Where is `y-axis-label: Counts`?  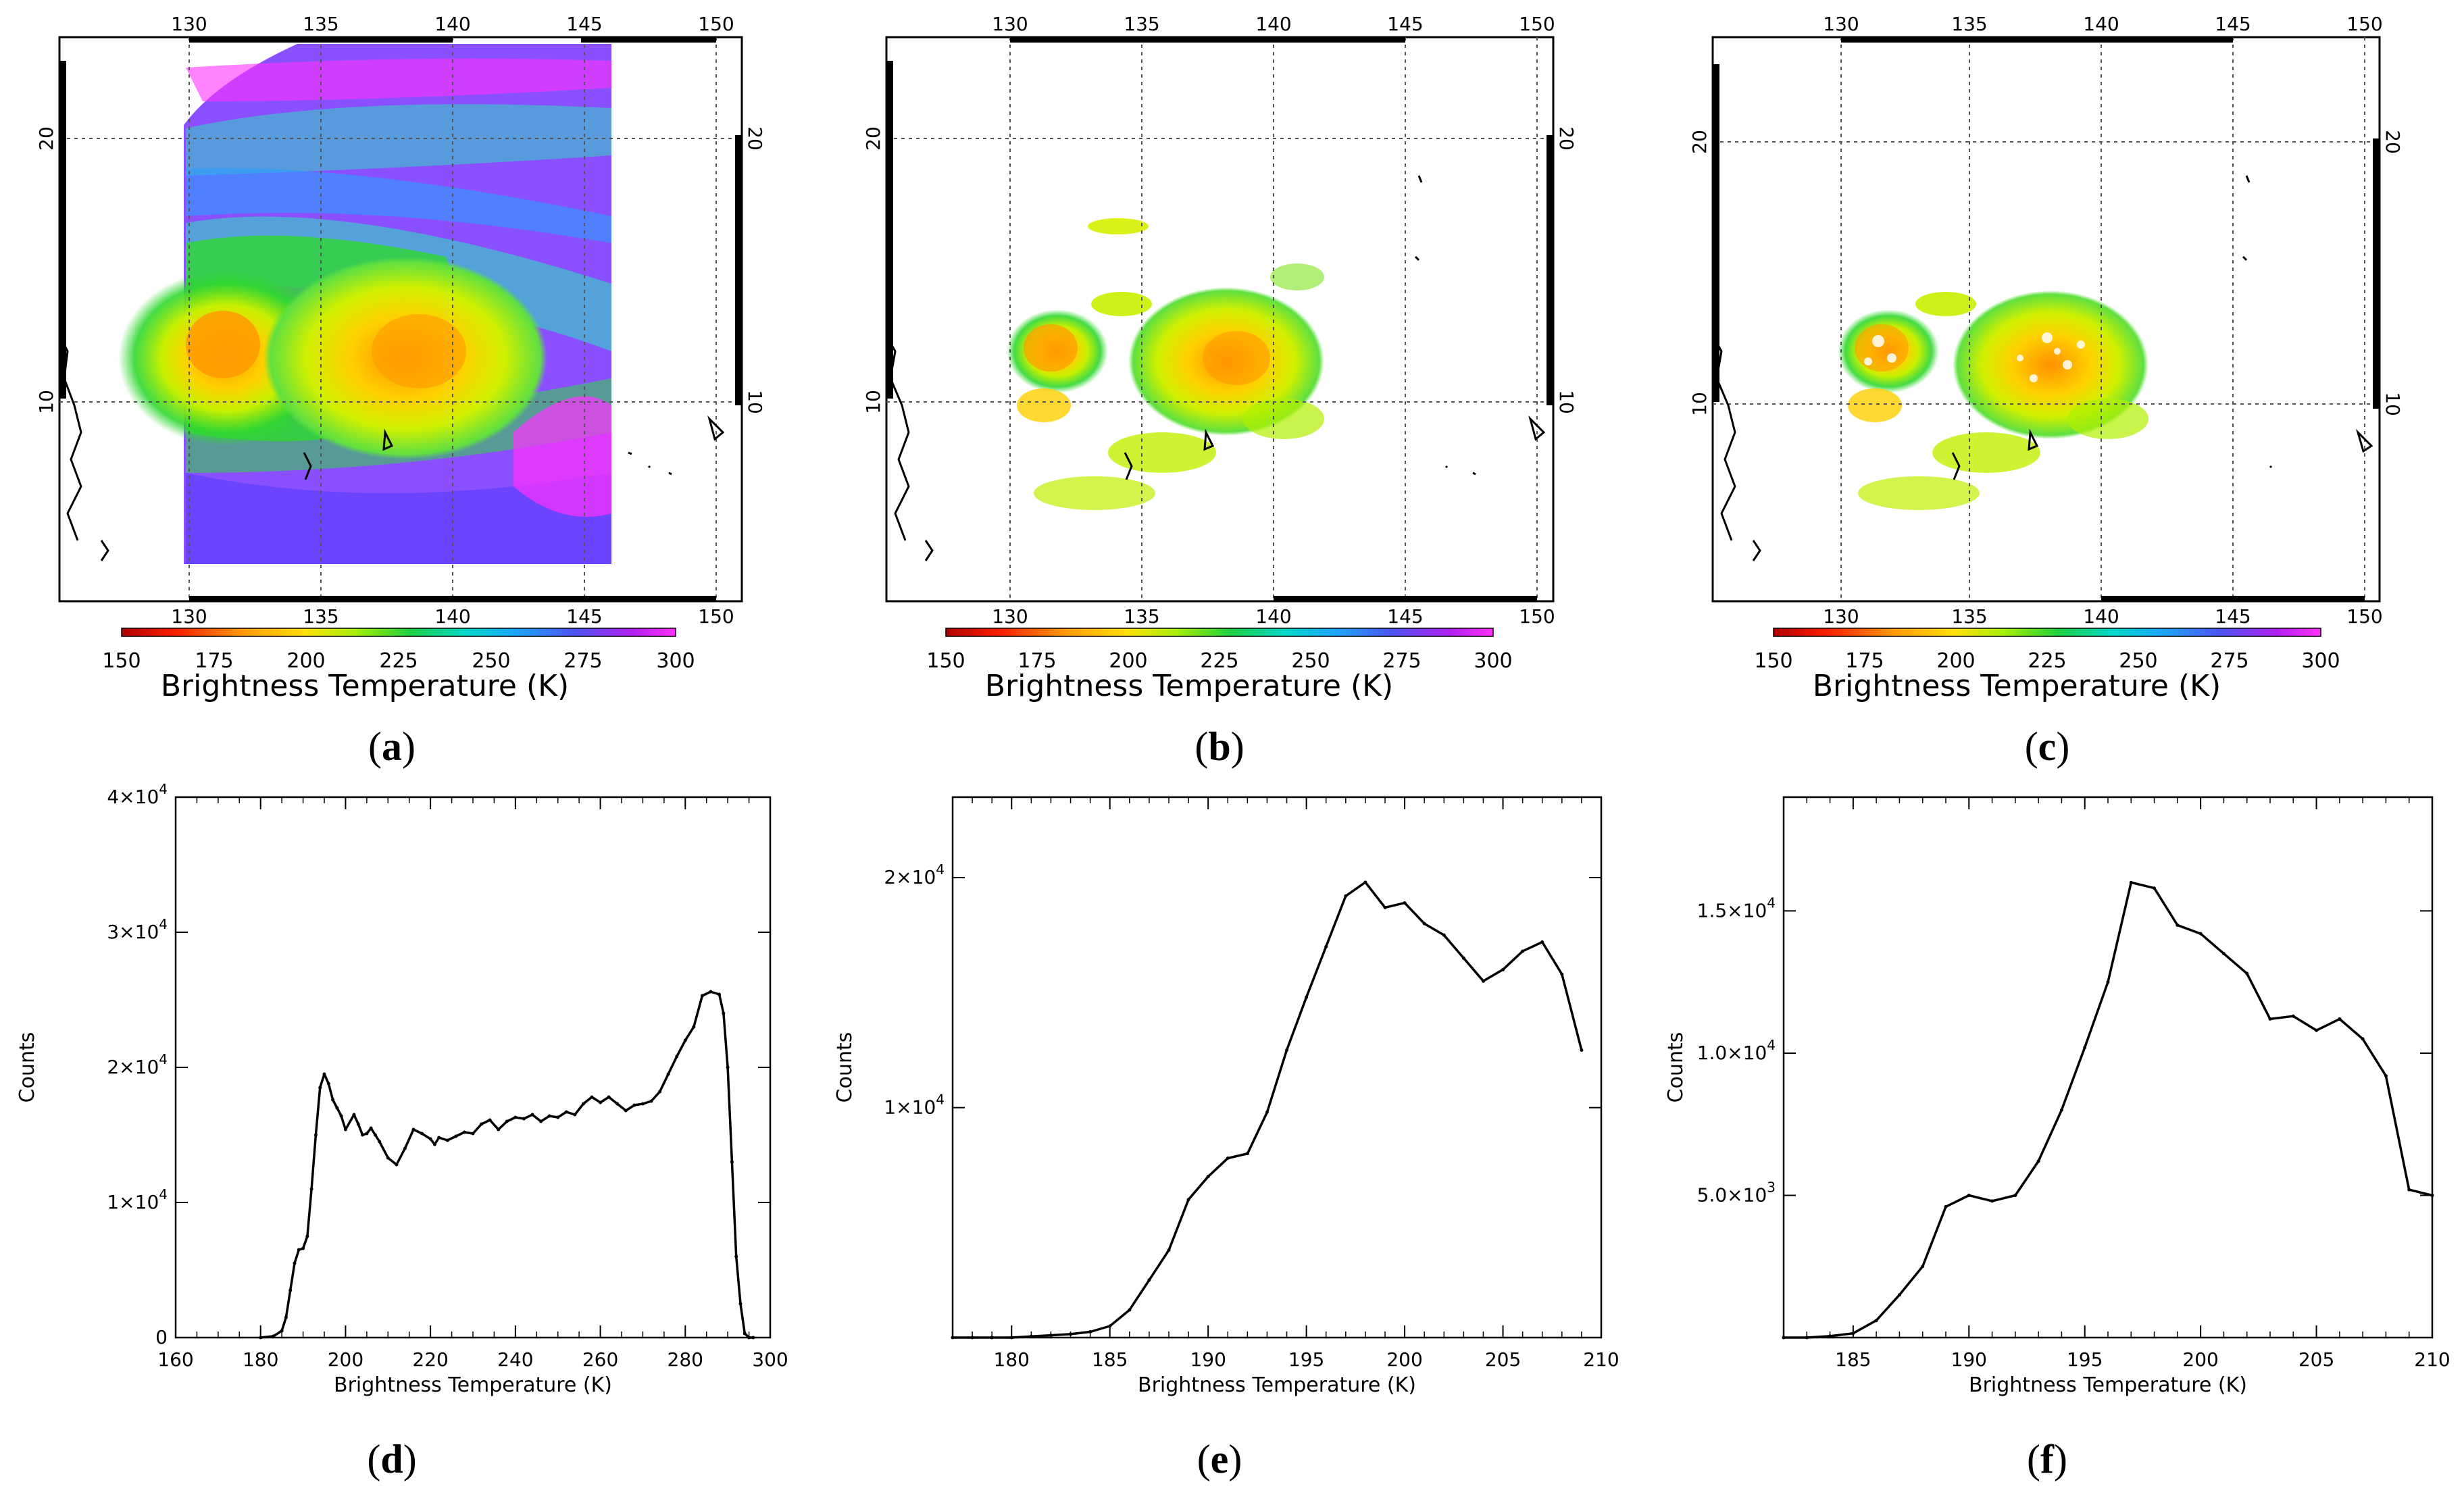
y-axis-label: Counts is located at coordinates (1676, 1067).